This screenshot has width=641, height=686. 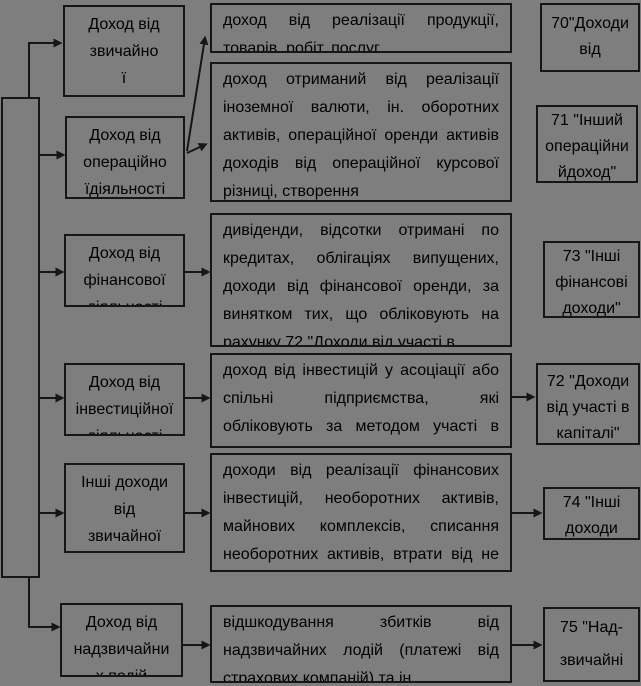 What do you see at coordinates (587, 144) in the screenshot?
I see `account-box-71: 71 "Інший операційни йдоход"` at bounding box center [587, 144].